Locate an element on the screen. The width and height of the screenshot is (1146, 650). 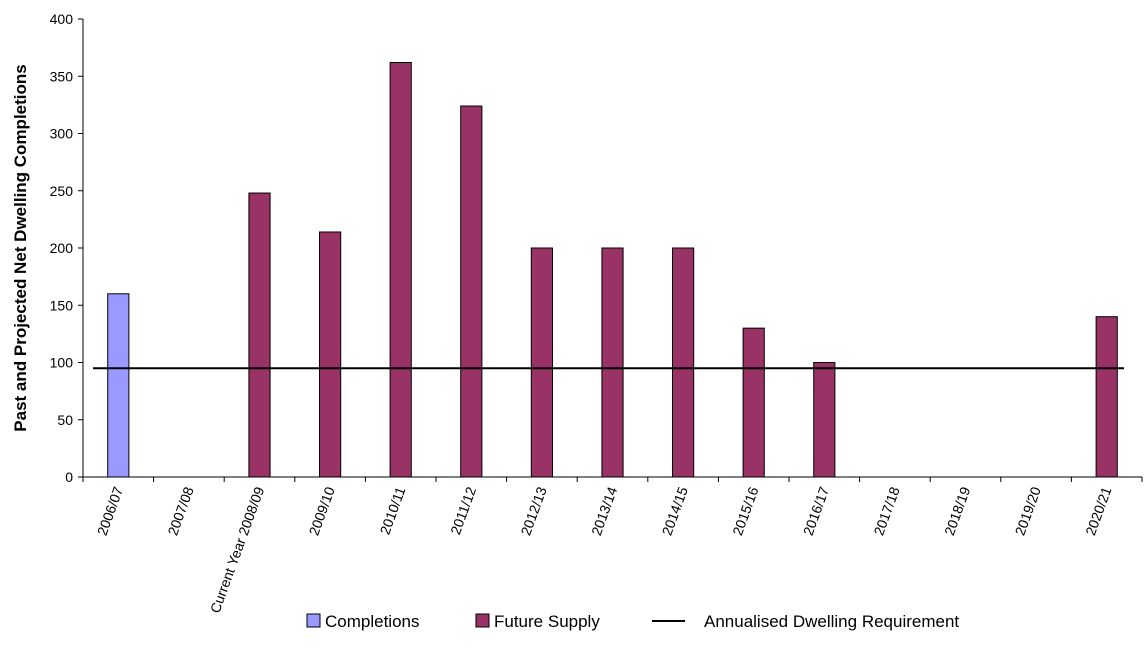
x-tick-label: 2011/12 is located at coordinates (463, 510).